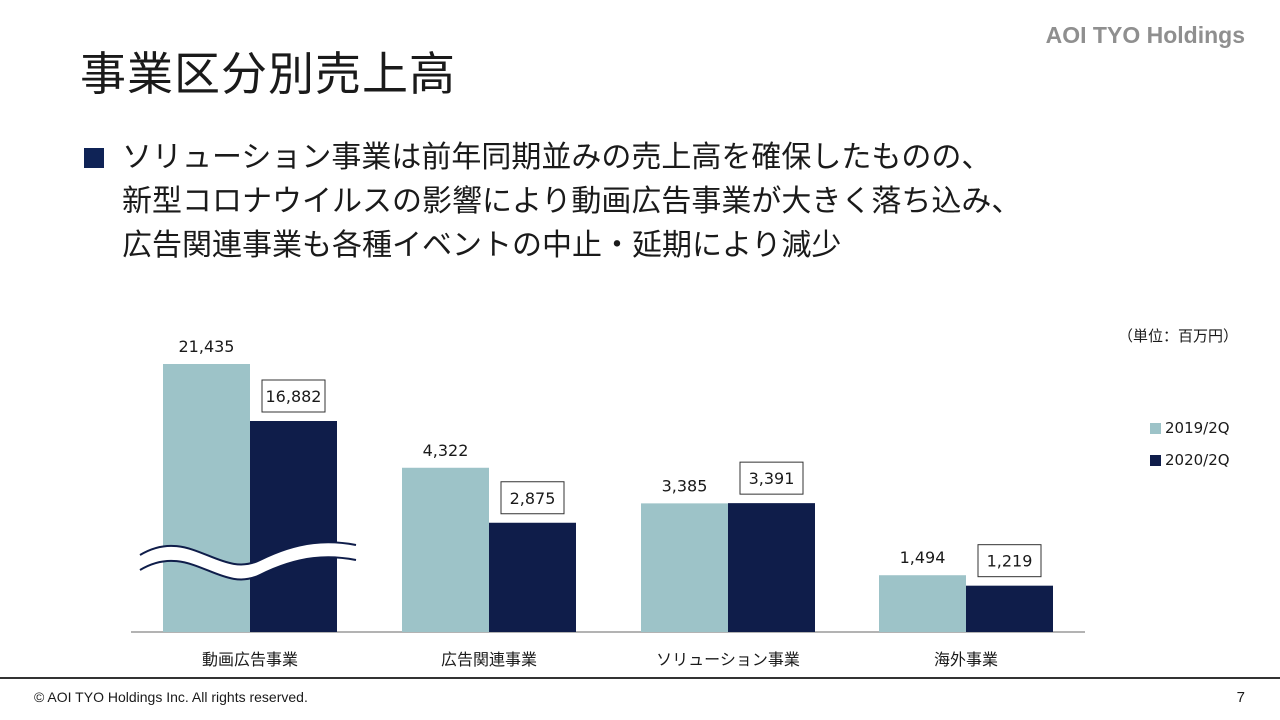  What do you see at coordinates (1155, 428) in the screenshot?
I see `legend-swatch-2019` at bounding box center [1155, 428].